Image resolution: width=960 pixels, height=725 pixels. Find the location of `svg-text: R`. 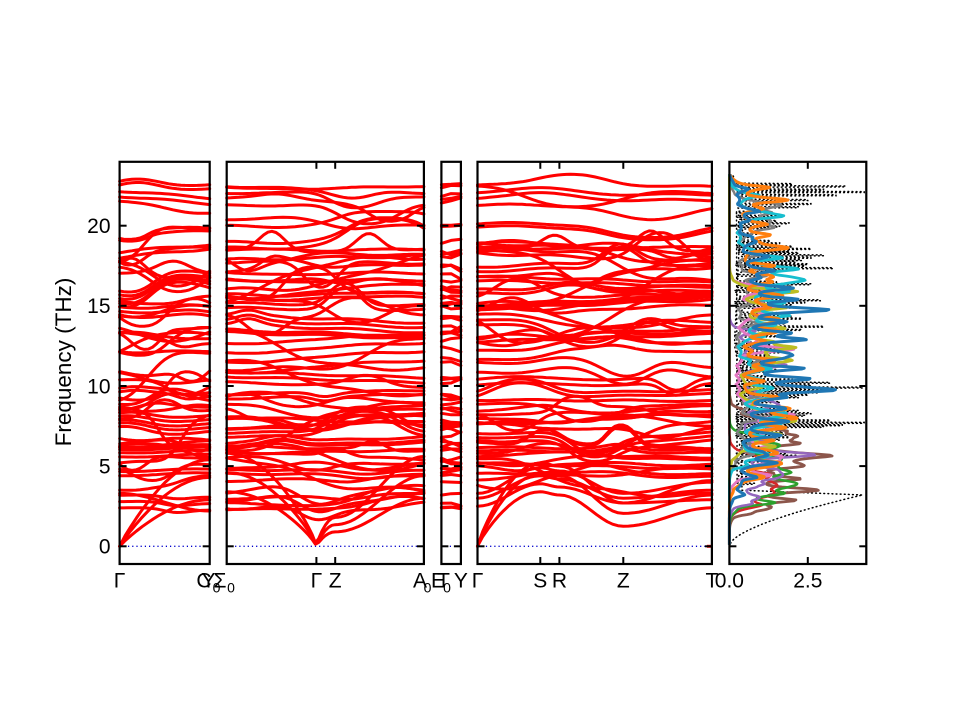

svg-text: R is located at coordinates (559, 581).